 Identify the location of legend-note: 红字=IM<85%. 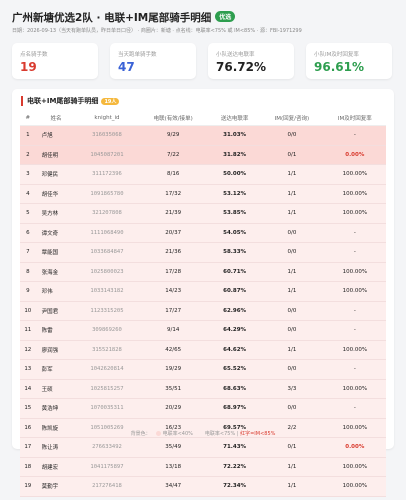
(258, 434).